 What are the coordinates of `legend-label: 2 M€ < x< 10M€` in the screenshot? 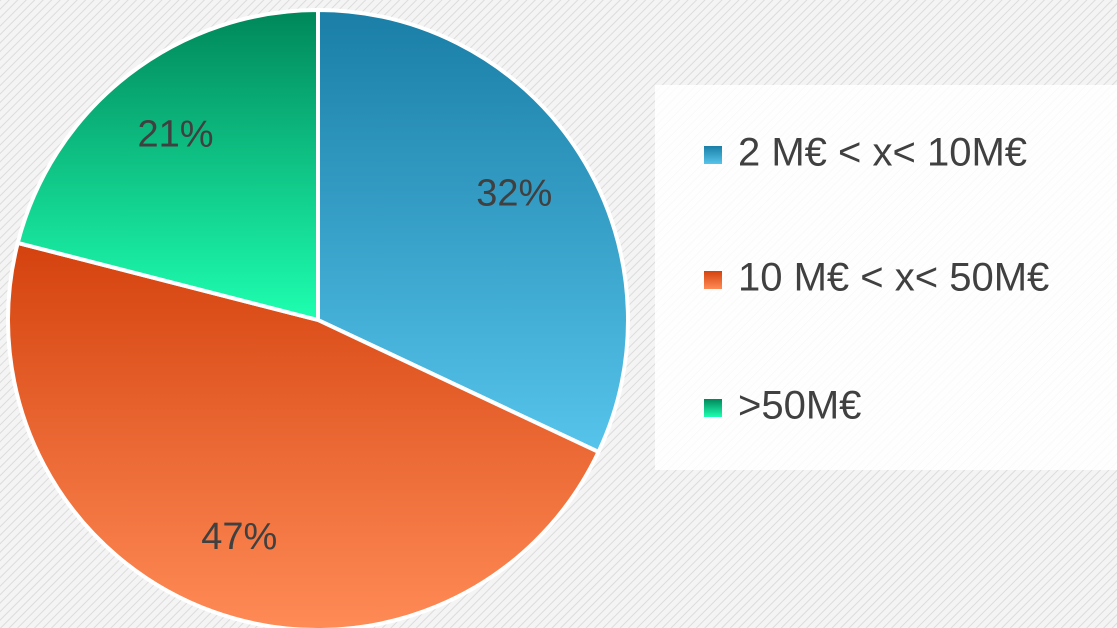 It's located at (882, 153).